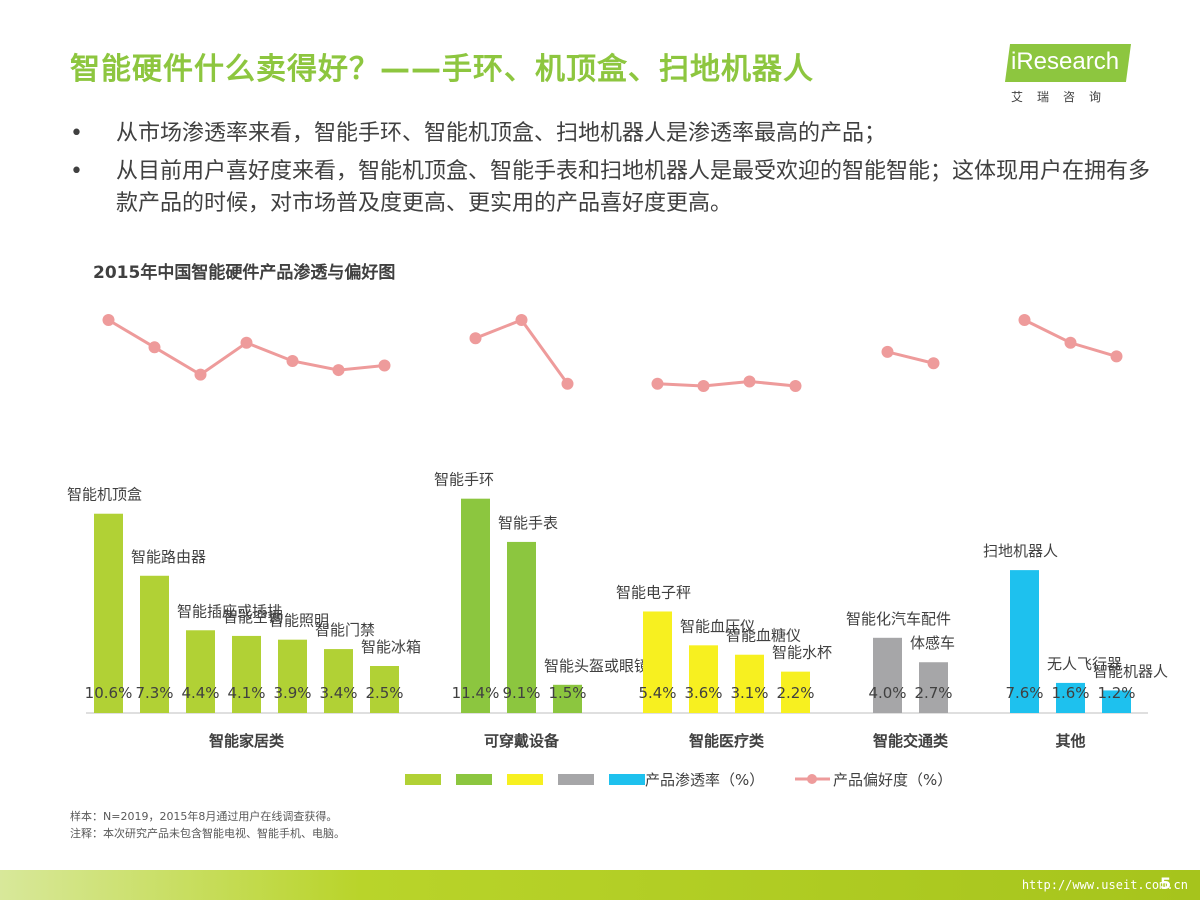 Image resolution: width=1200 pixels, height=900 pixels. What do you see at coordinates (522, 741) in the screenshot?
I see `group-label: 可穿戴设备` at bounding box center [522, 741].